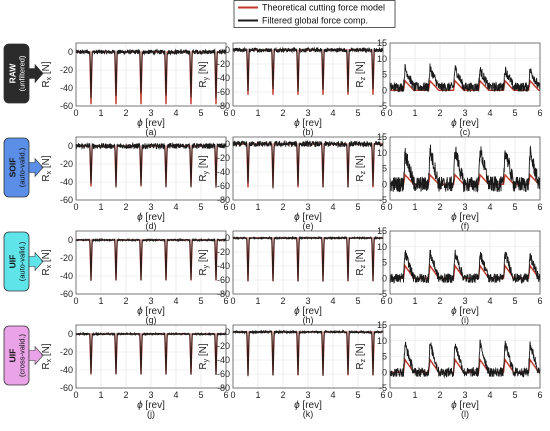 The image size is (550, 431). Describe the element at coordinates (465, 132) in the screenshot. I see `panel-label: (c)` at that location.